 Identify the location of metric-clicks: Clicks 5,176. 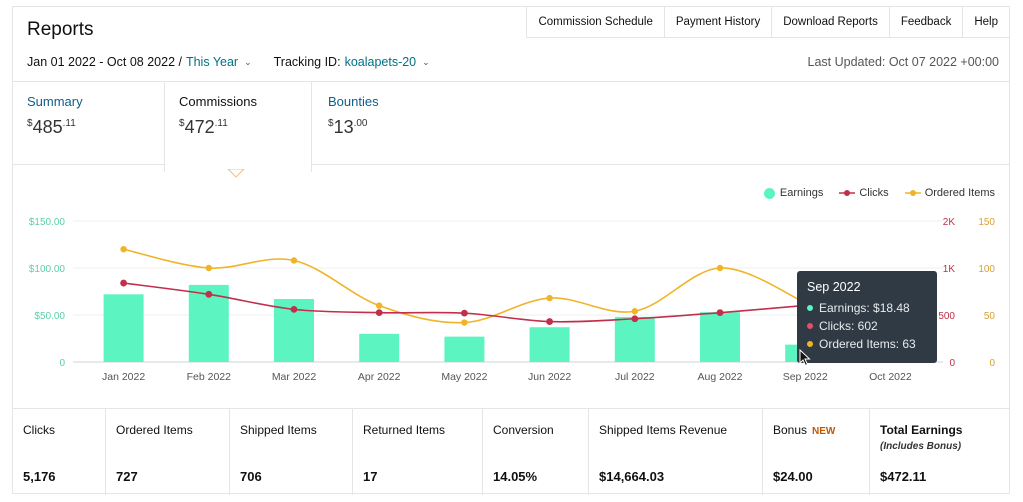
(59, 452).